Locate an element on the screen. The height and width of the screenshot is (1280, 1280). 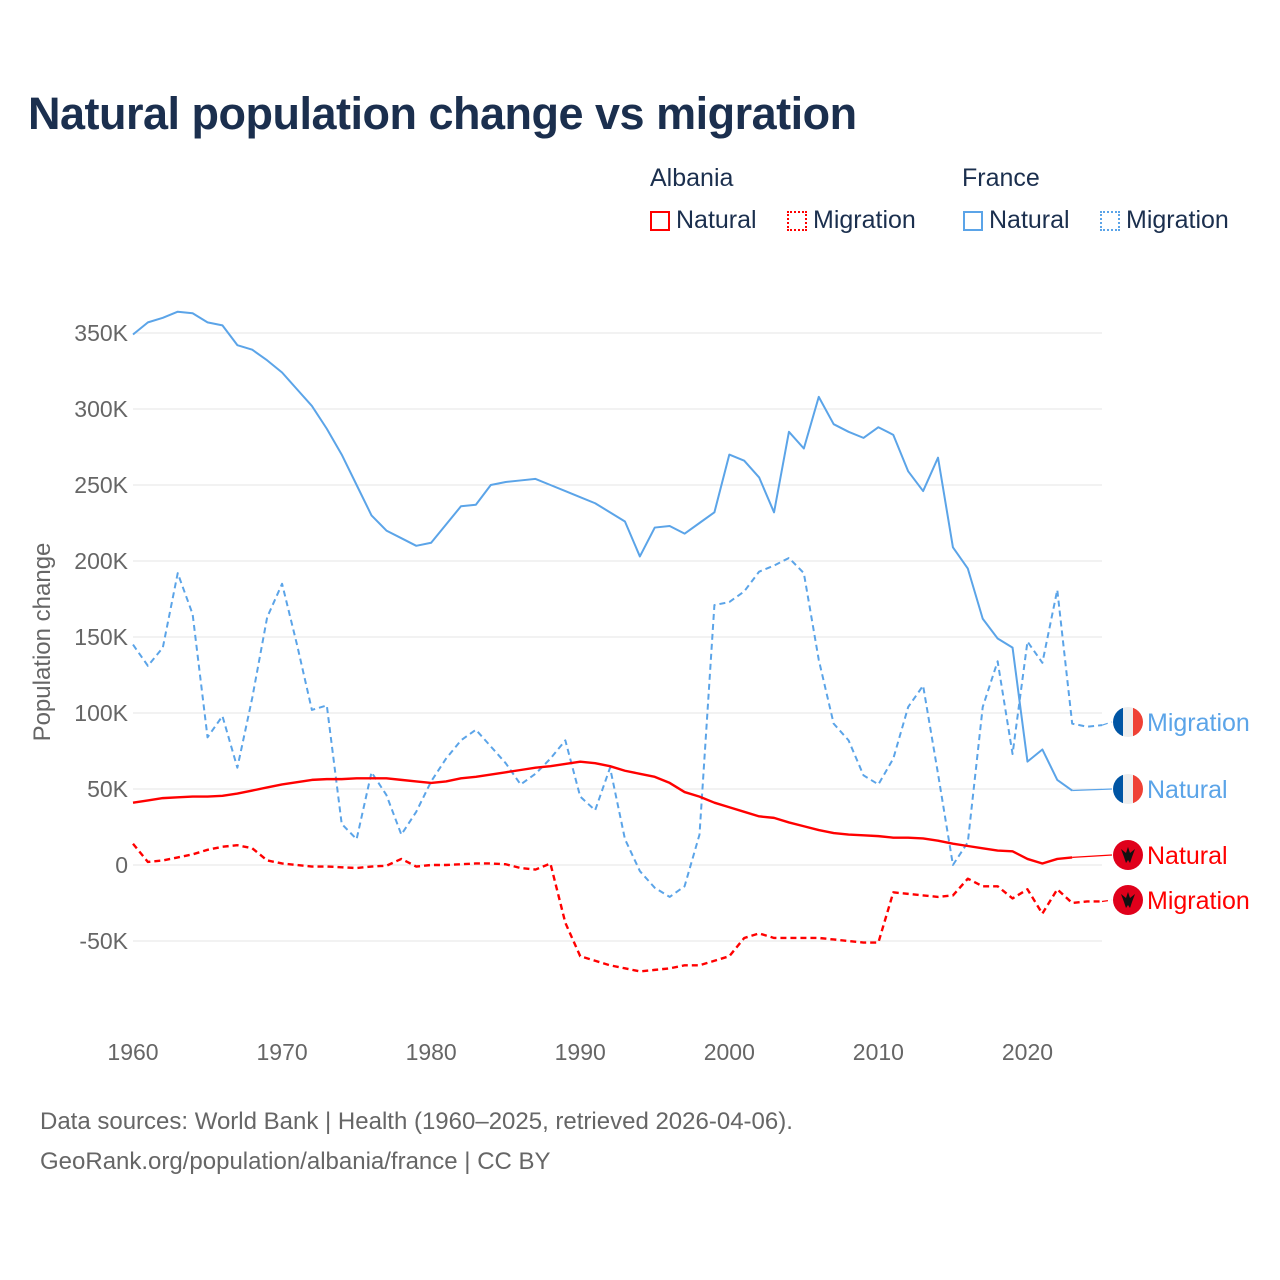
y-tick-label: 250K is located at coordinates (101, 485).